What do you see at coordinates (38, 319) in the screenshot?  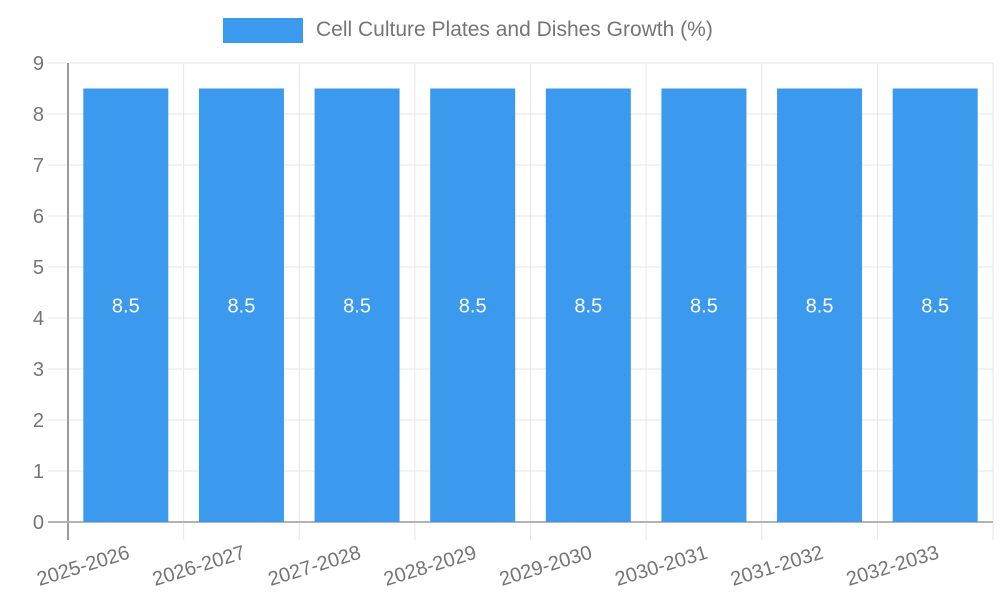 I see `y-tick-label: 4` at bounding box center [38, 319].